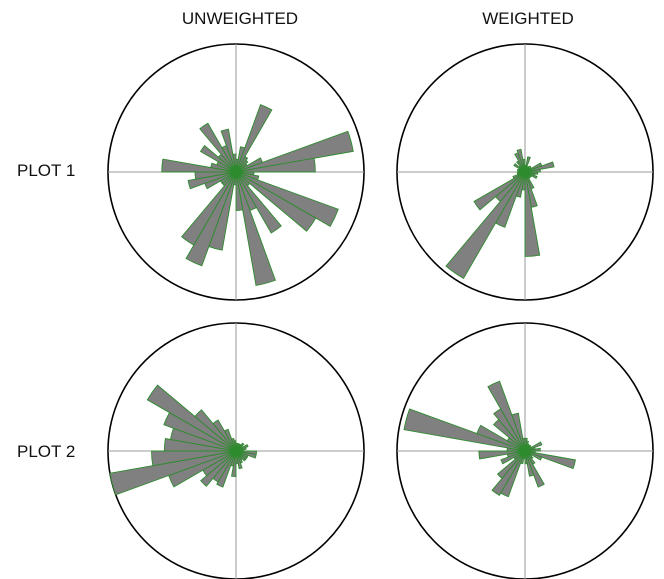 This screenshot has height=579, width=664. I want to click on row-label-plot-1: PLOT 1, so click(46, 170).